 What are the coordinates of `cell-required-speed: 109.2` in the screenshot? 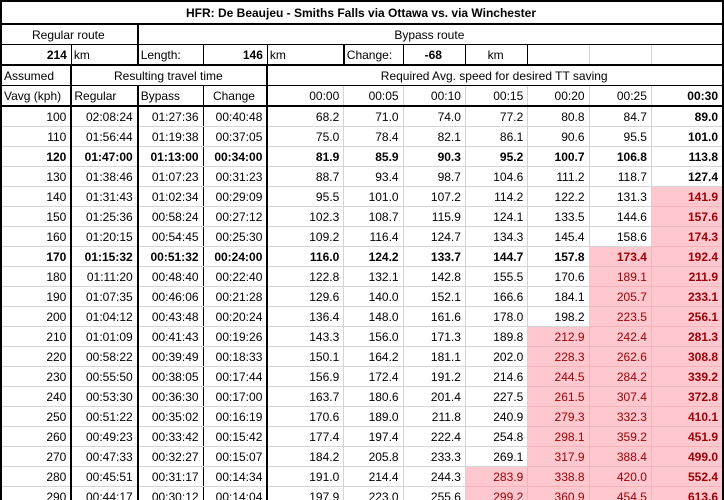 It's located at (306, 236).